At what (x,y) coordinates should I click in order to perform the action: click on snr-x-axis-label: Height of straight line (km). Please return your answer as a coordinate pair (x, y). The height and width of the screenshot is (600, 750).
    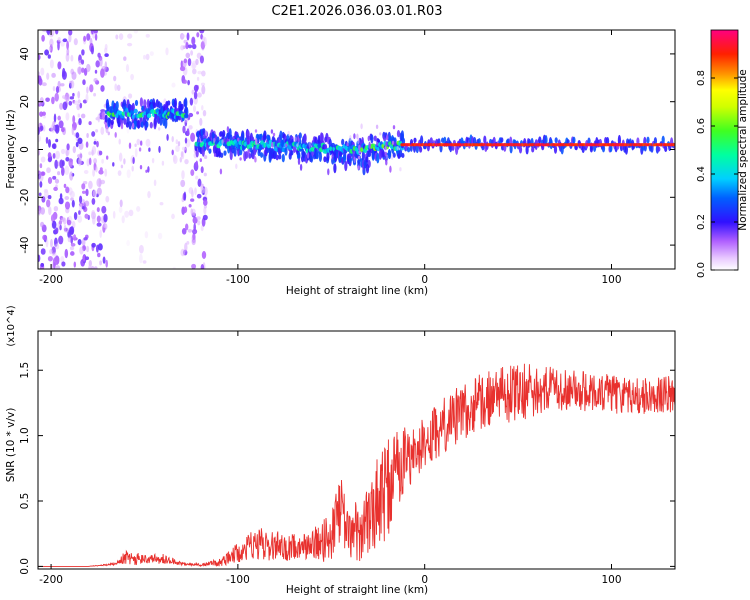
    Looking at the image, I should click on (357, 590).